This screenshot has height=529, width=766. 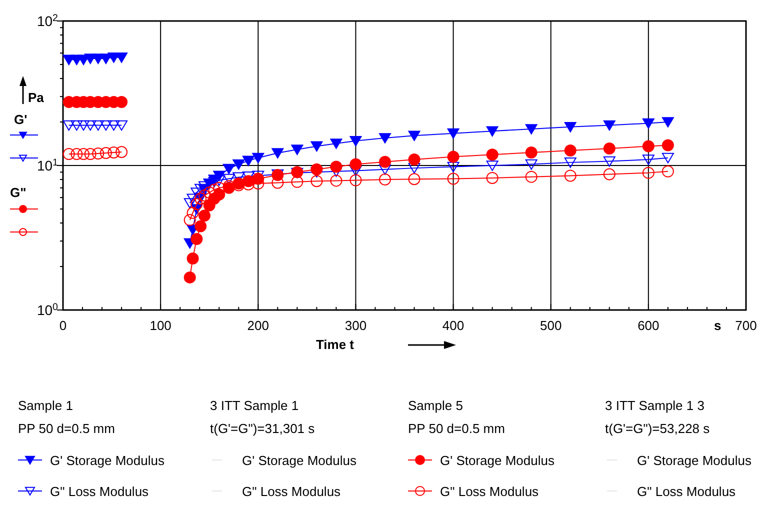 I want to click on text: G", so click(x=18, y=192).